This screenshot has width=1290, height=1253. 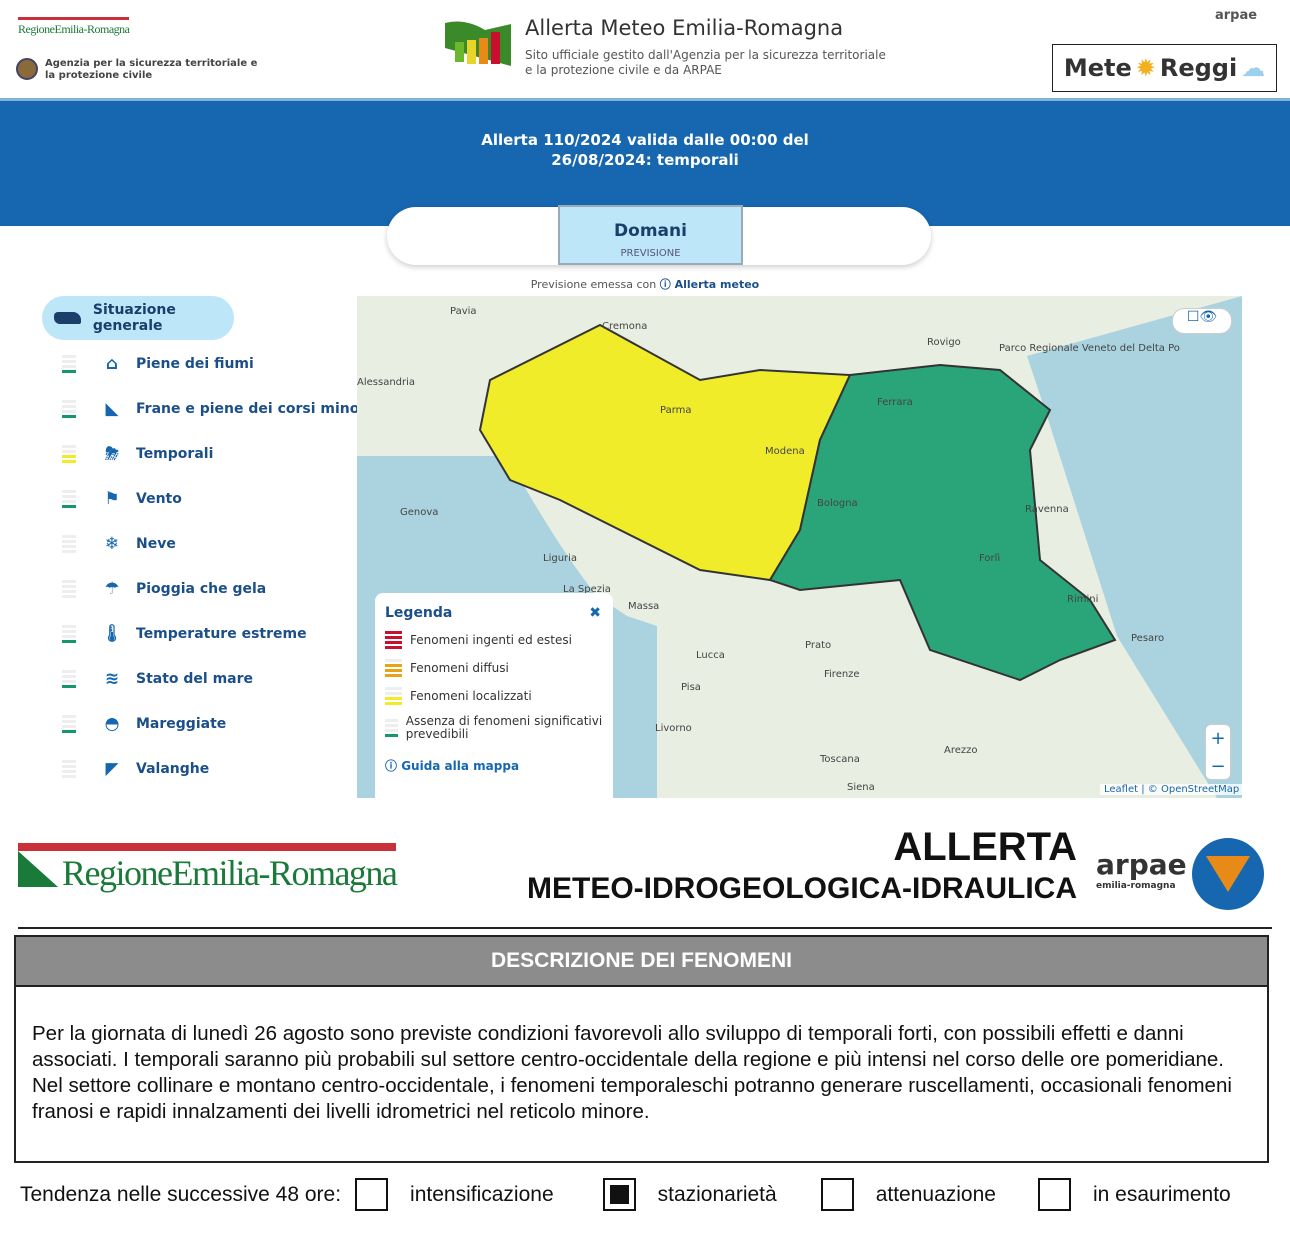 What do you see at coordinates (138, 318) in the screenshot?
I see `sidebar-item-situazione-generale: Situazione generale` at bounding box center [138, 318].